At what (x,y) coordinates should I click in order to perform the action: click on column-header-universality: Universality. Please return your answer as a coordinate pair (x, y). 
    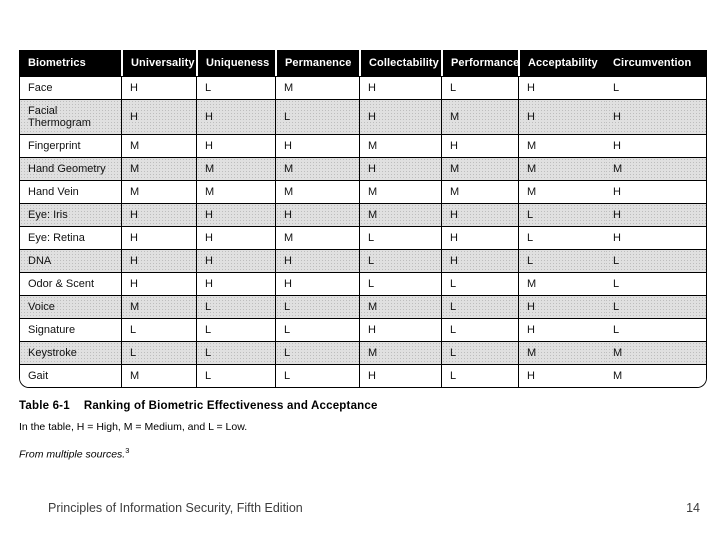
    Looking at the image, I should click on (158, 63).